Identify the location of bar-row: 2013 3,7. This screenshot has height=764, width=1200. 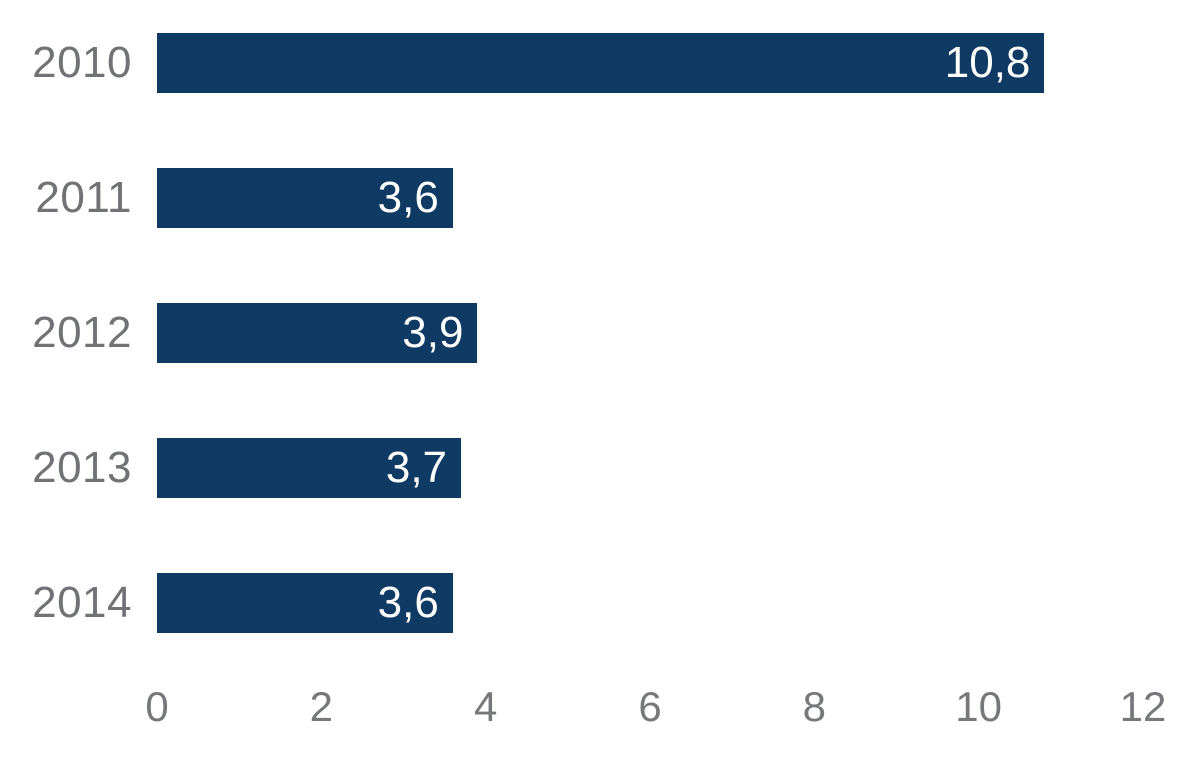
(600, 468).